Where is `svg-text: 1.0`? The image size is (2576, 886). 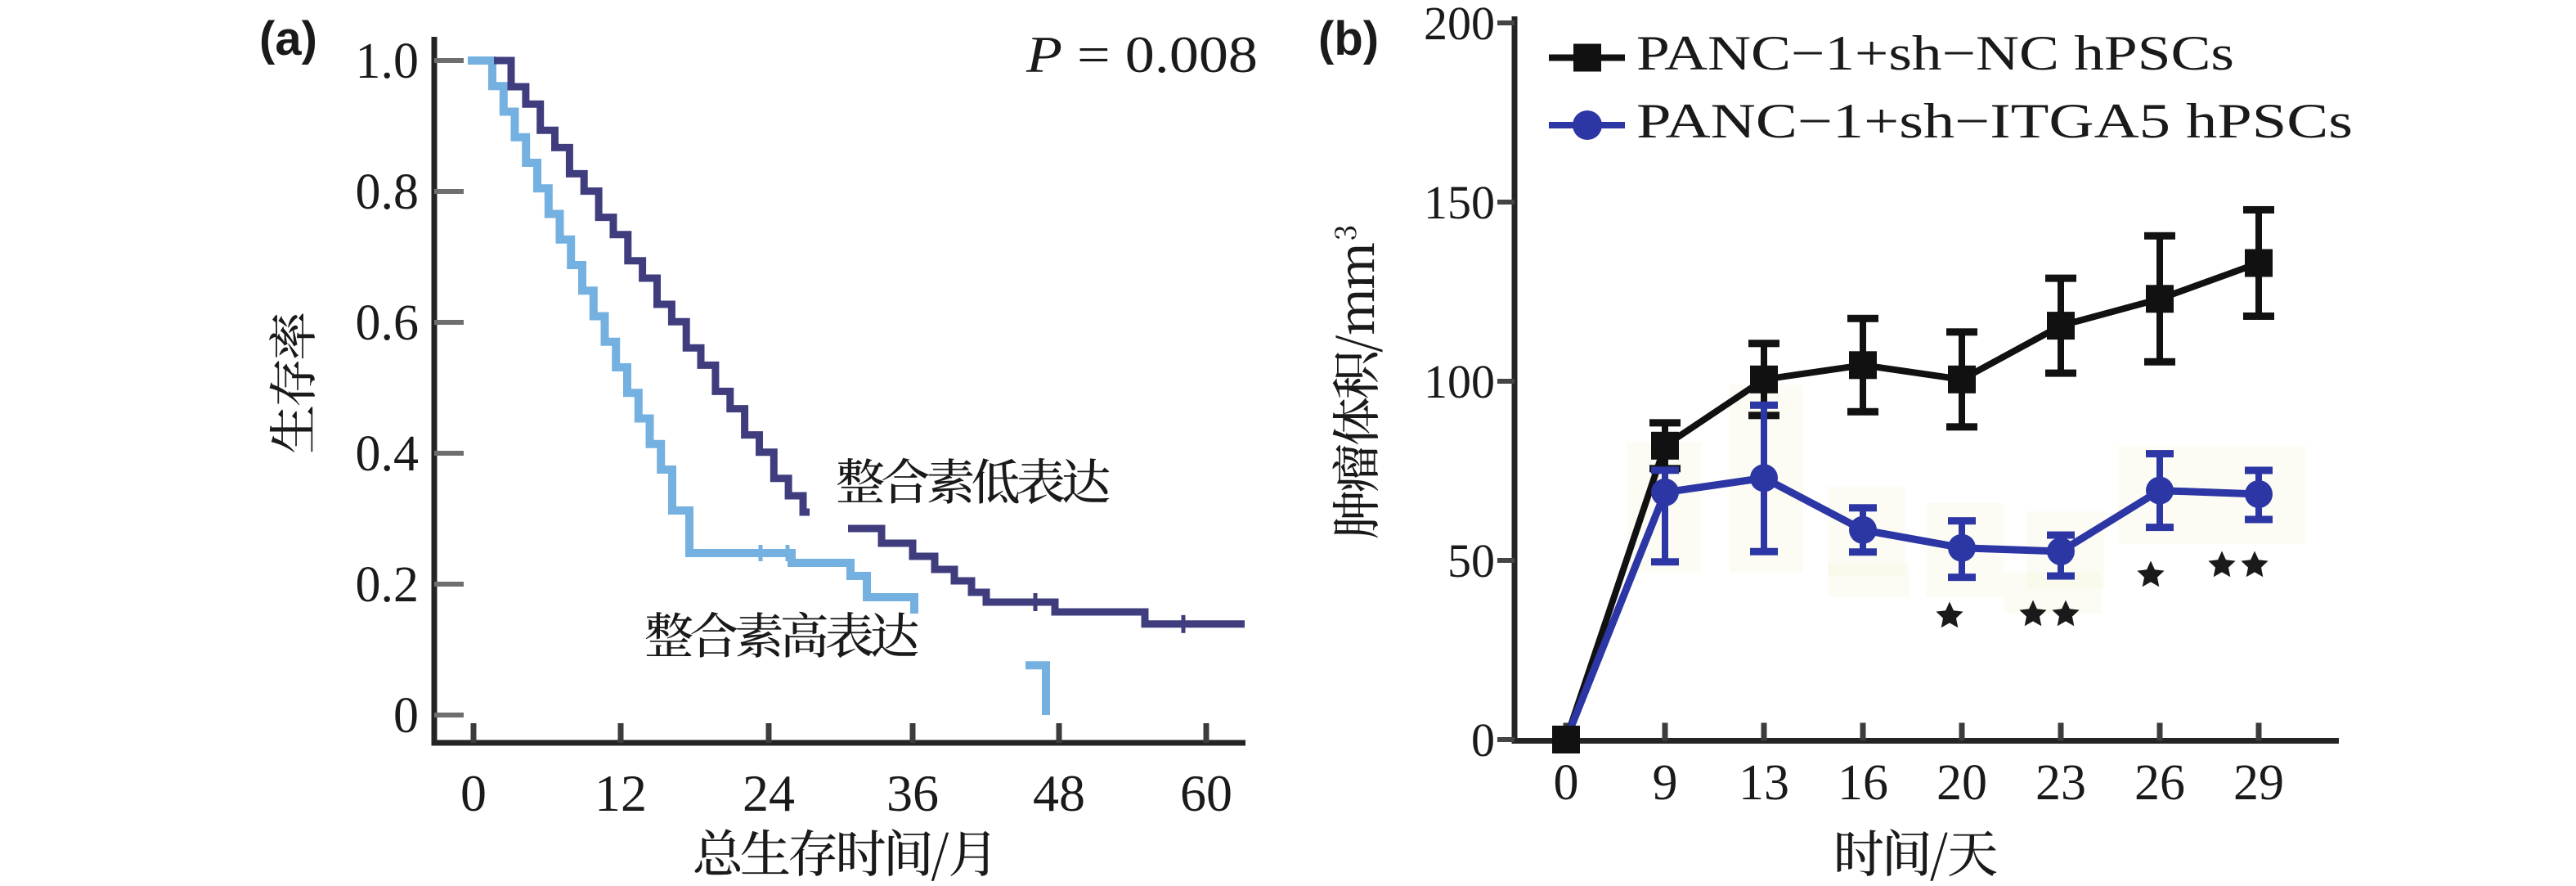 svg-text: 1.0 is located at coordinates (388, 61).